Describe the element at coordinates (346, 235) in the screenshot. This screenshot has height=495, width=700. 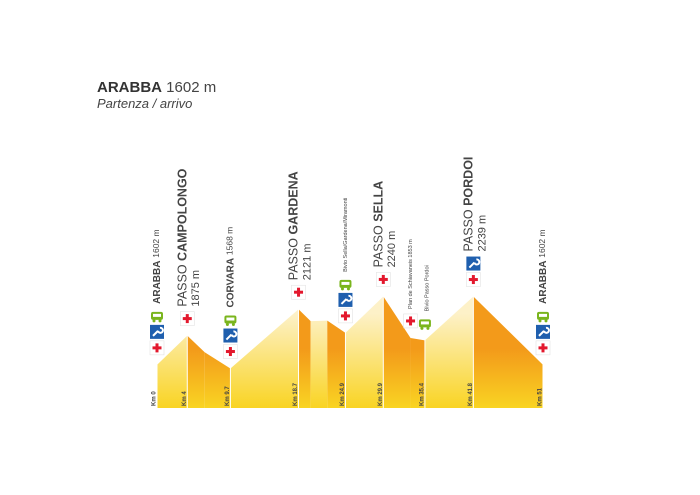
I see `stop-note: Bivio Sella/Gardena/Miramonti` at that location.